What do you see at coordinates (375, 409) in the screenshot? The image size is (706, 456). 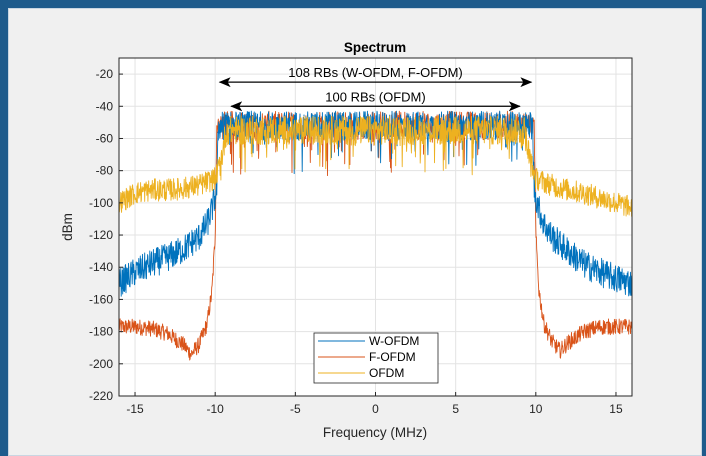 I see `x-tick-label: 0` at bounding box center [375, 409].